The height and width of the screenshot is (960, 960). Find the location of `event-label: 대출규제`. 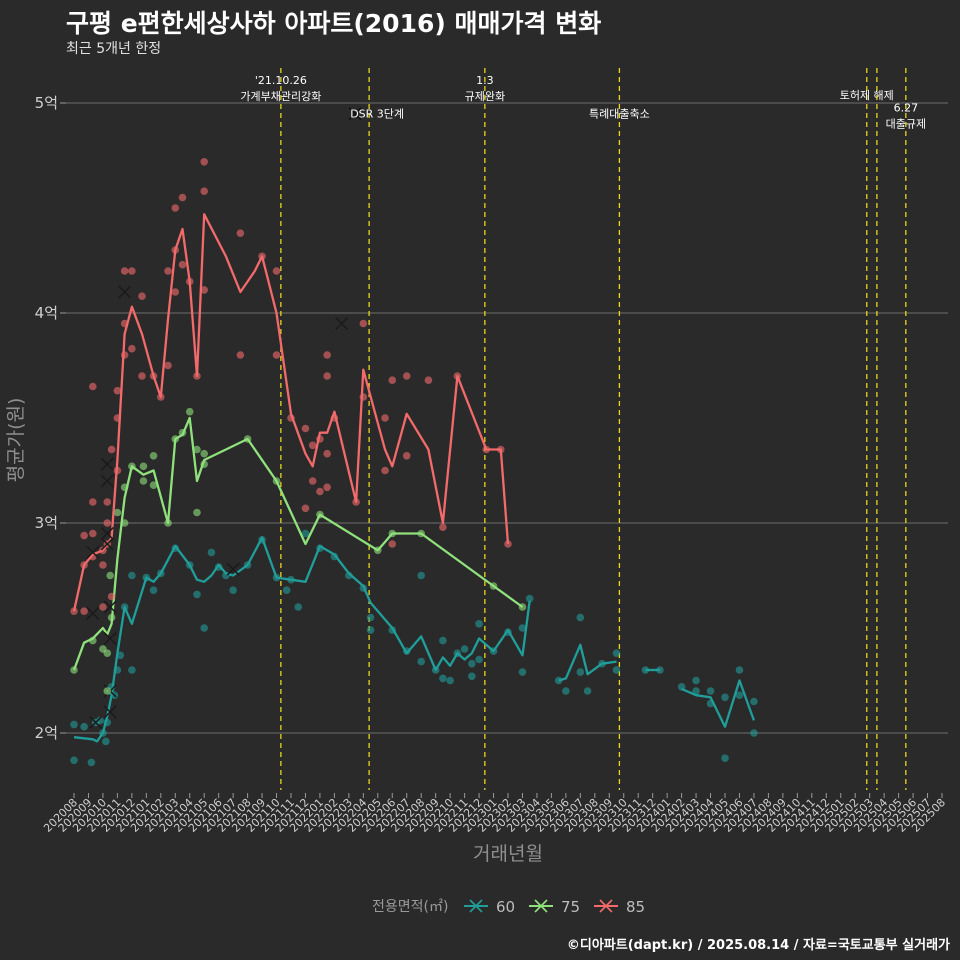

event-label: 대출규제 is located at coordinates (906, 123).